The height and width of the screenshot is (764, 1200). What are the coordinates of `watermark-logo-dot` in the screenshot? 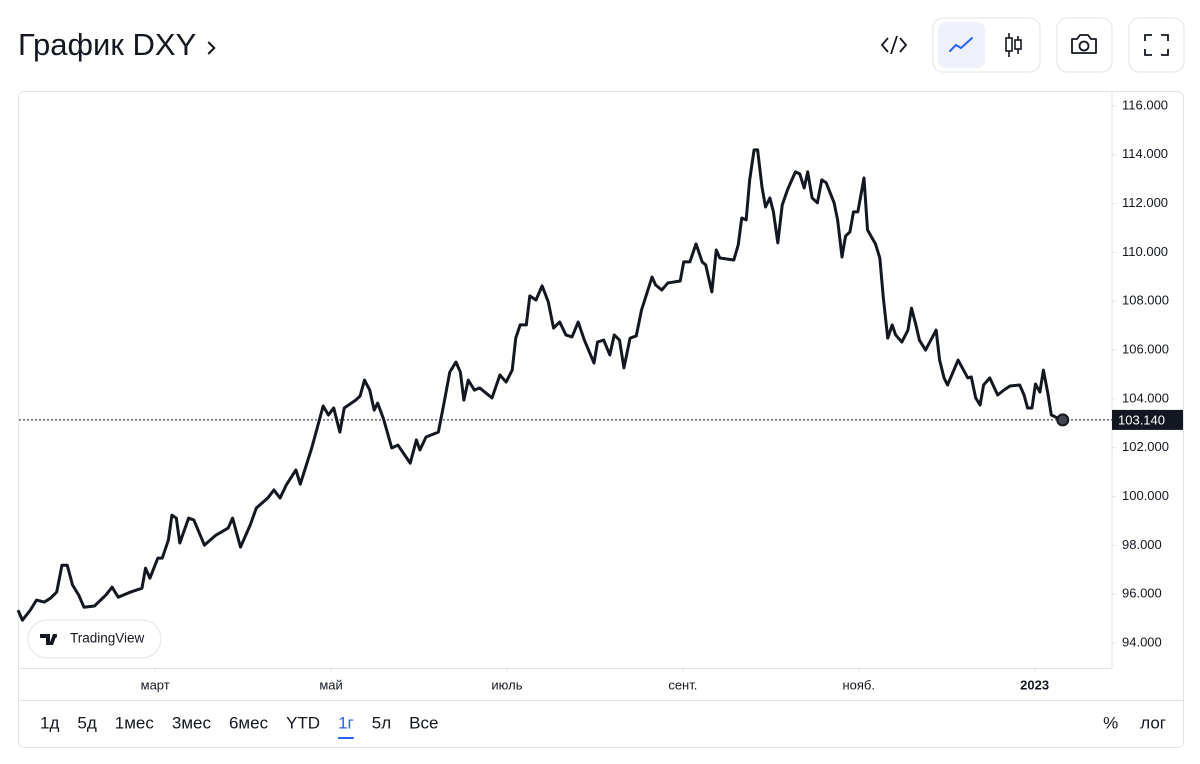 It's located at (55, 636).